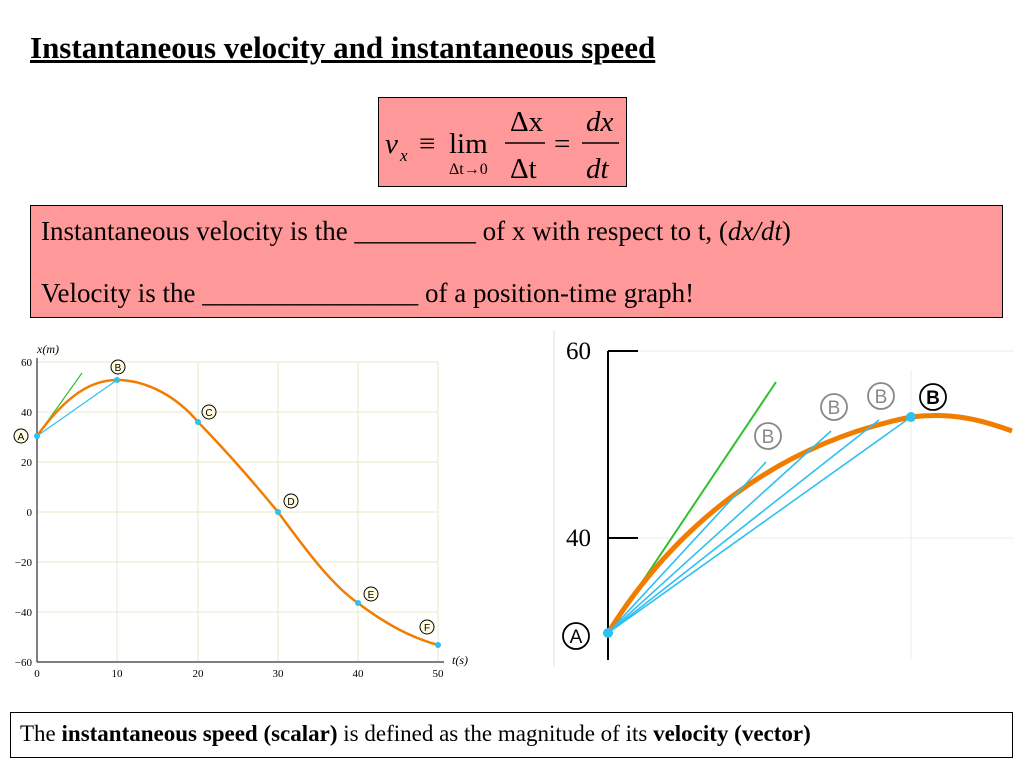 The image size is (1024, 768). What do you see at coordinates (118, 674) in the screenshot?
I see `x-tick-10: 10` at bounding box center [118, 674].